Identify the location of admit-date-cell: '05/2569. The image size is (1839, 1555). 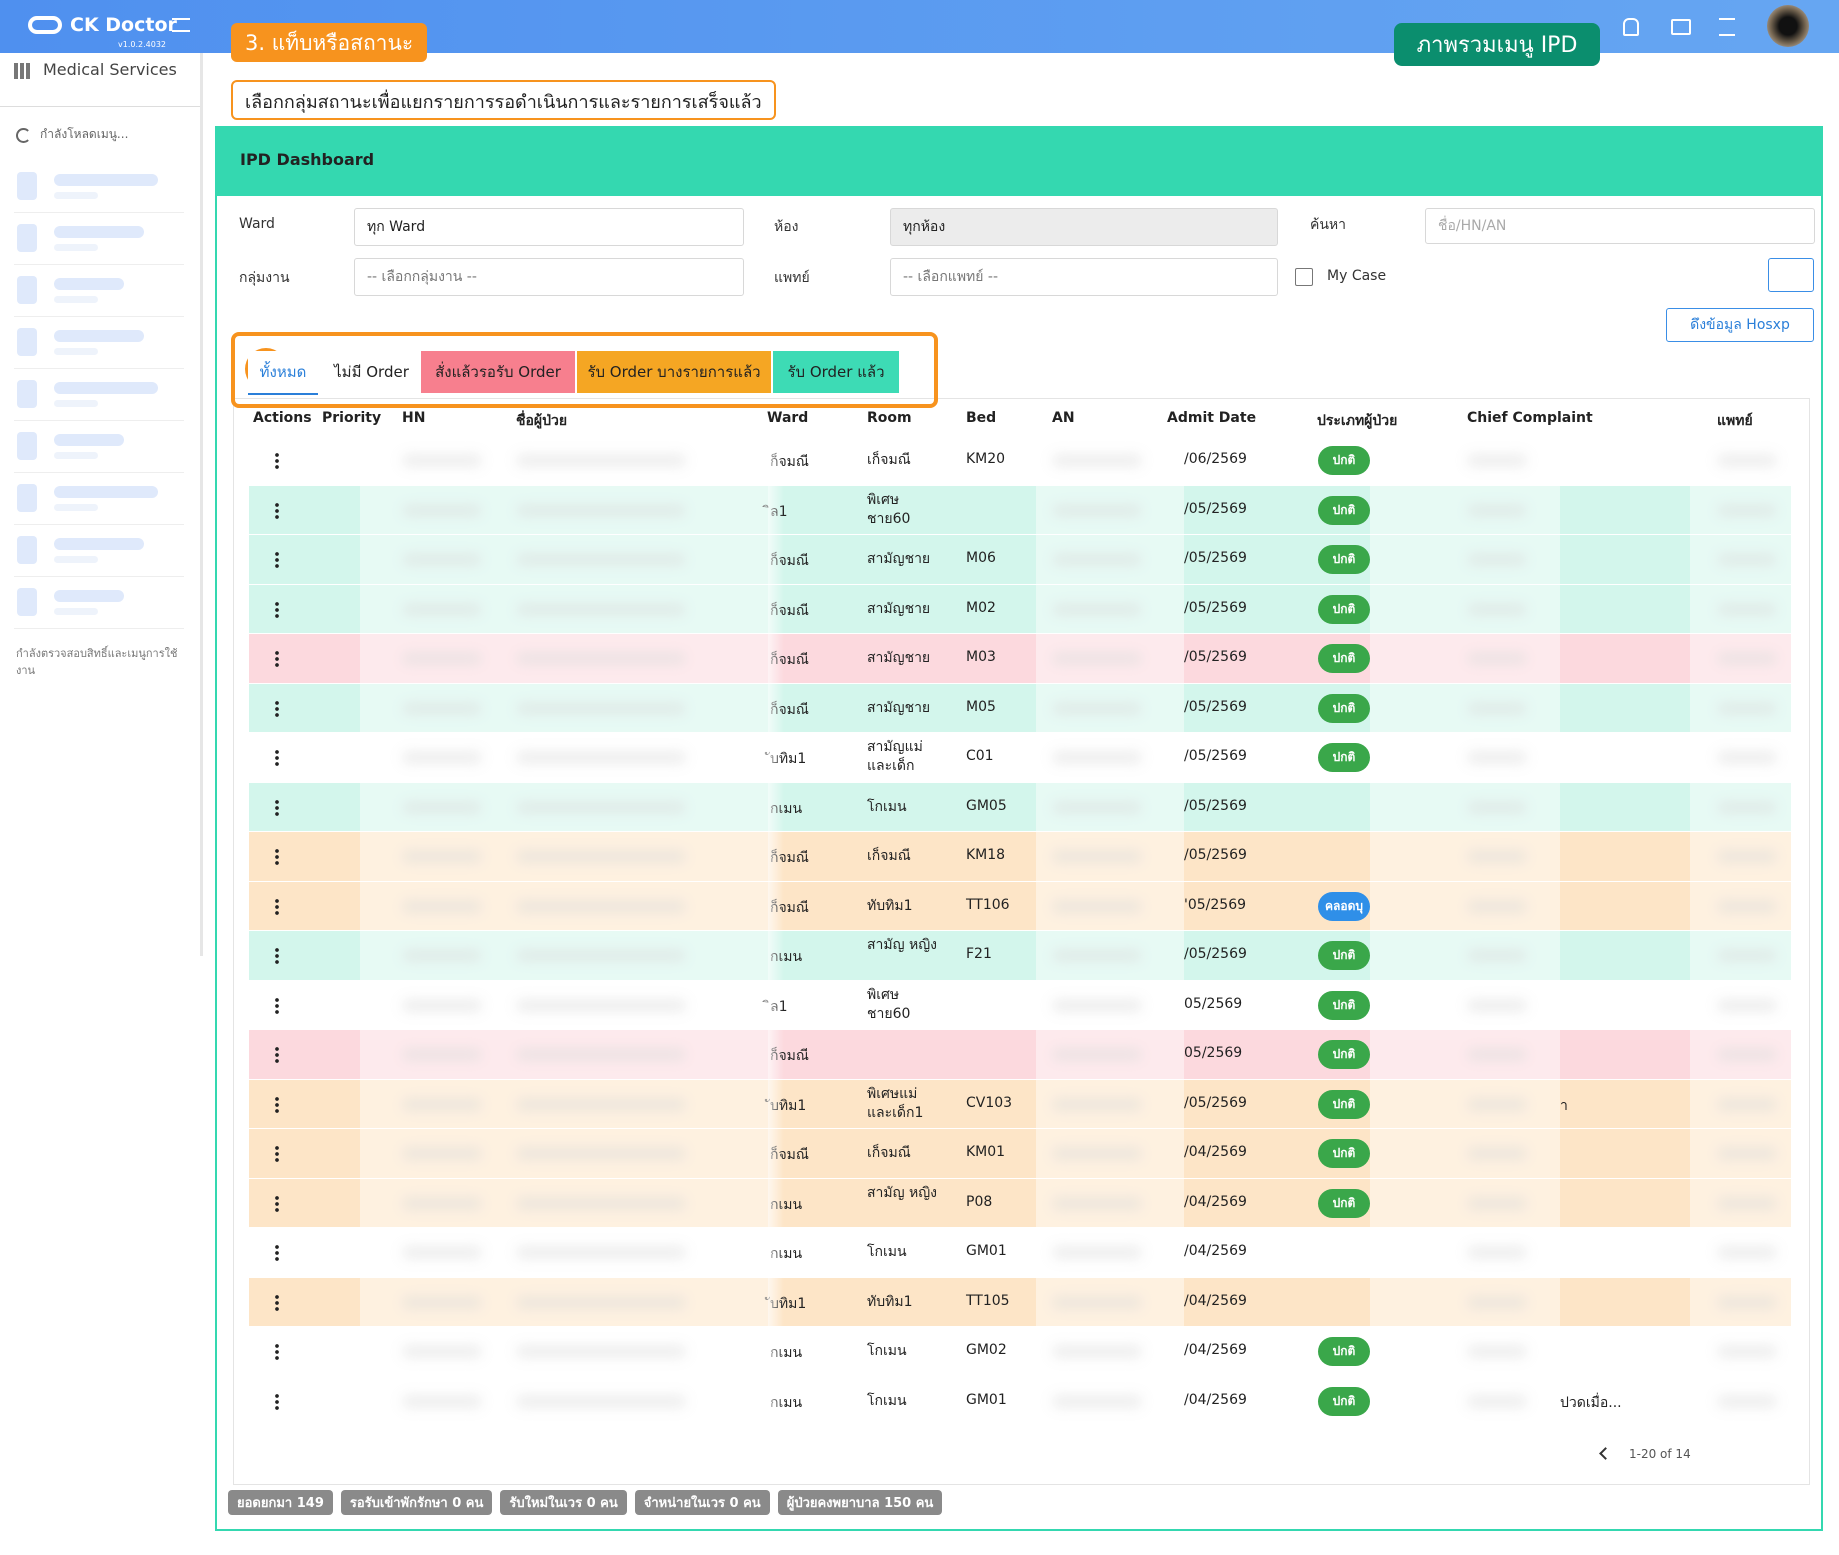
(1215, 904).